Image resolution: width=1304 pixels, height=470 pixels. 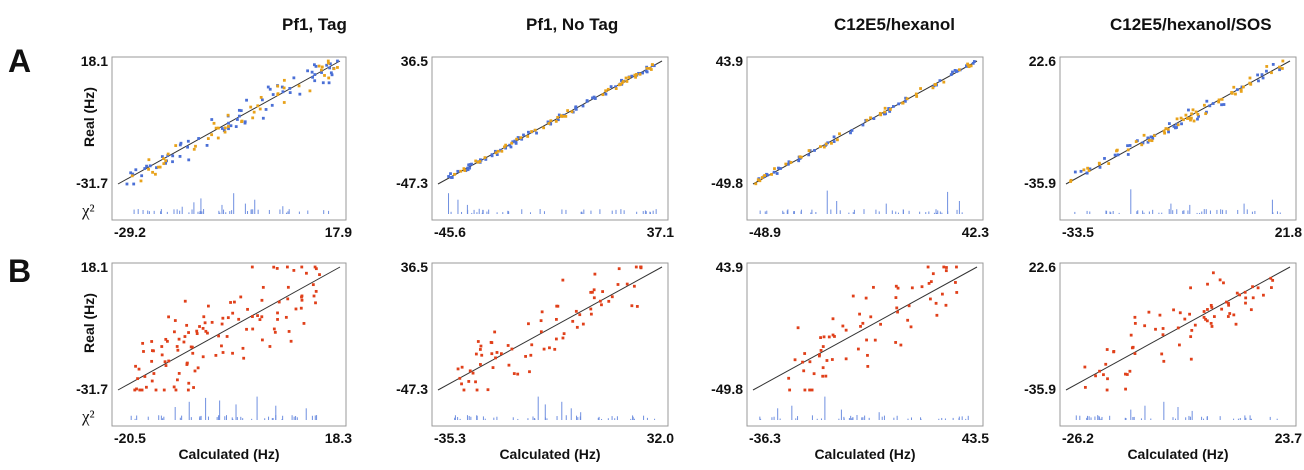 I want to click on y-tick-max: 43.9, so click(x=729, y=267).